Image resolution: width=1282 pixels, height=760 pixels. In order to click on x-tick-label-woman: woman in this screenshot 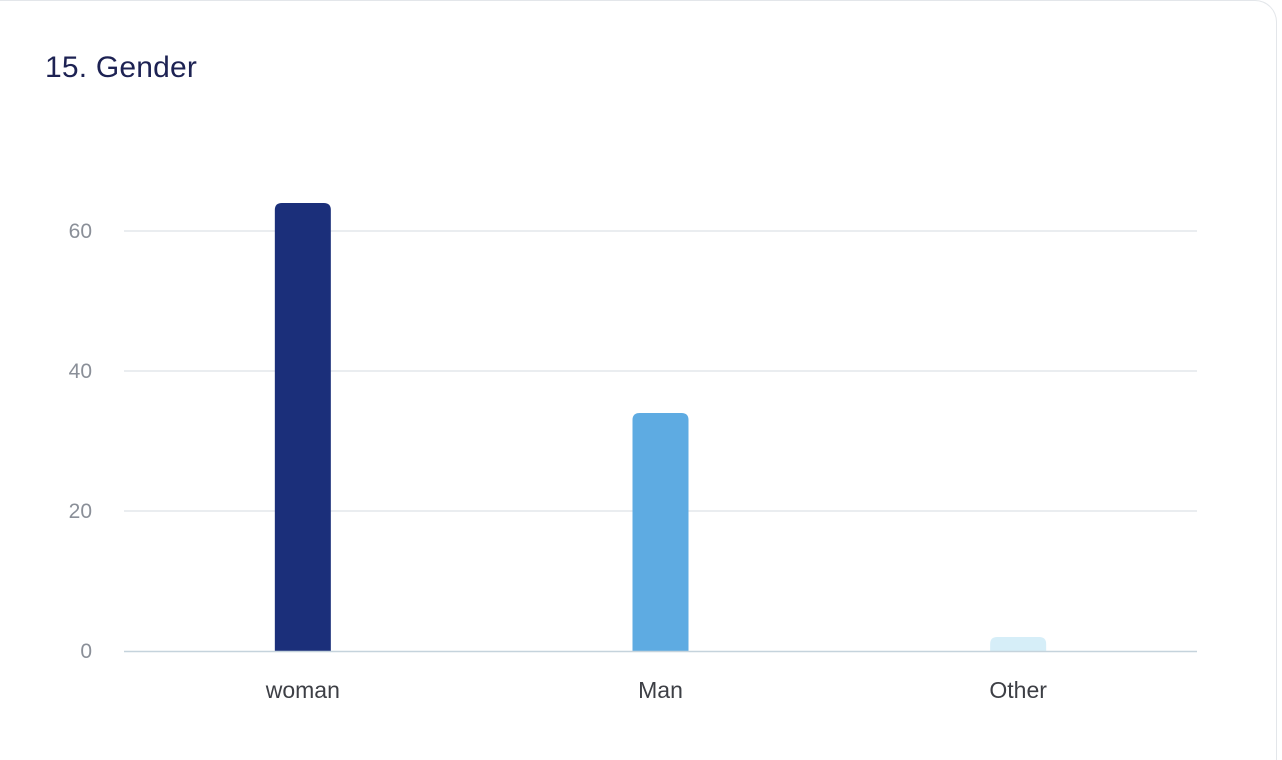, I will do `click(302, 690)`.